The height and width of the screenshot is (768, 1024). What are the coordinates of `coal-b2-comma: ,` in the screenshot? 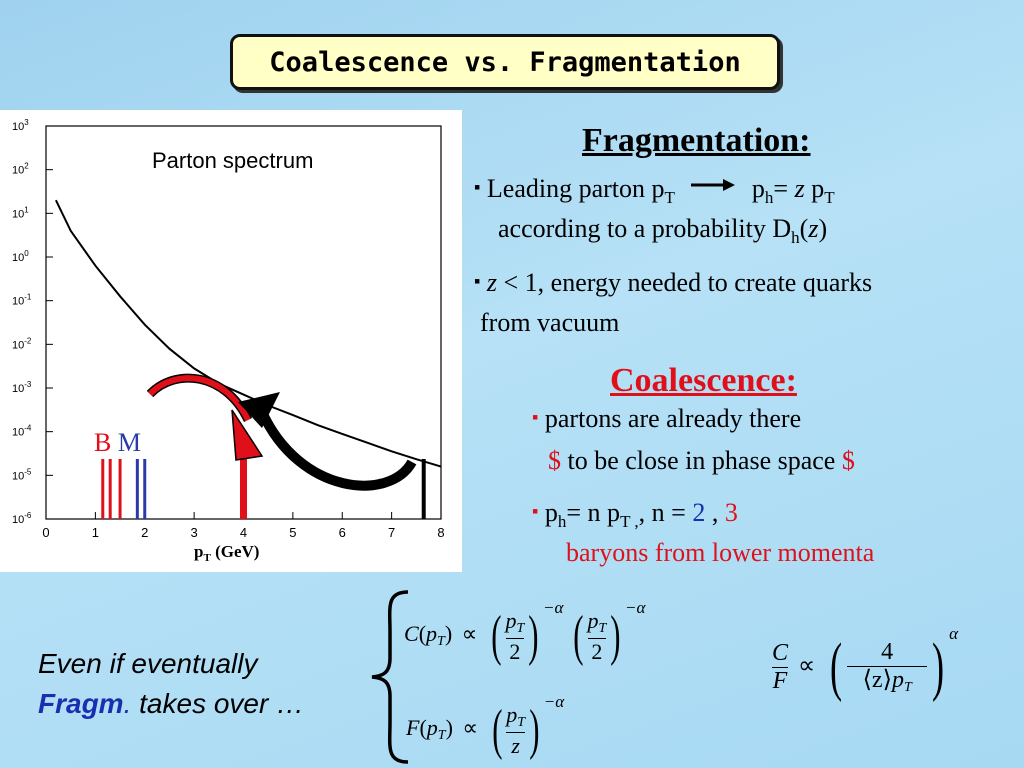 It's located at (715, 512).